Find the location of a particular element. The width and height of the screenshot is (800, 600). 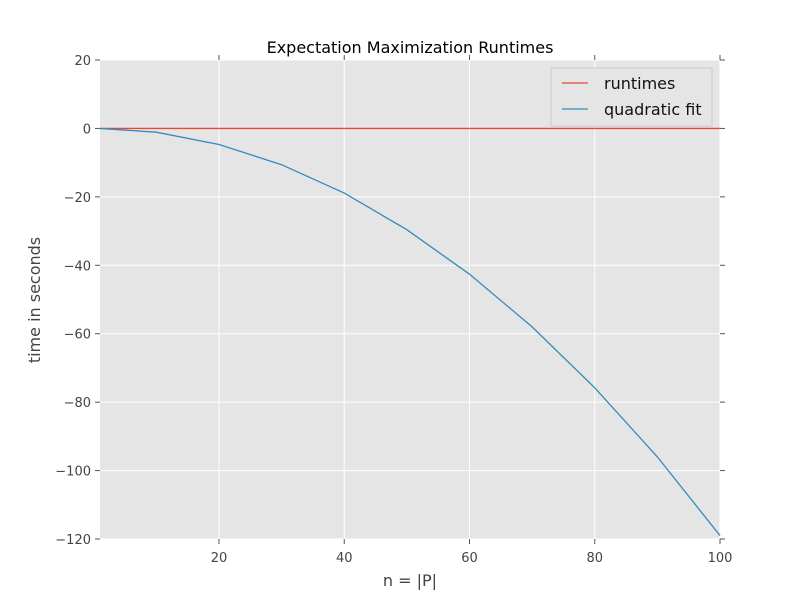

y-tick-label: −40 is located at coordinates (77, 266).